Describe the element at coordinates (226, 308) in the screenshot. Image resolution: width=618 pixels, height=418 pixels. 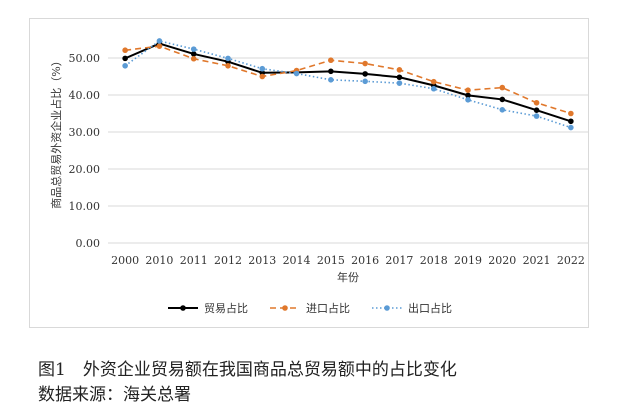
I see `legend-label-1: 贸易占比` at that location.